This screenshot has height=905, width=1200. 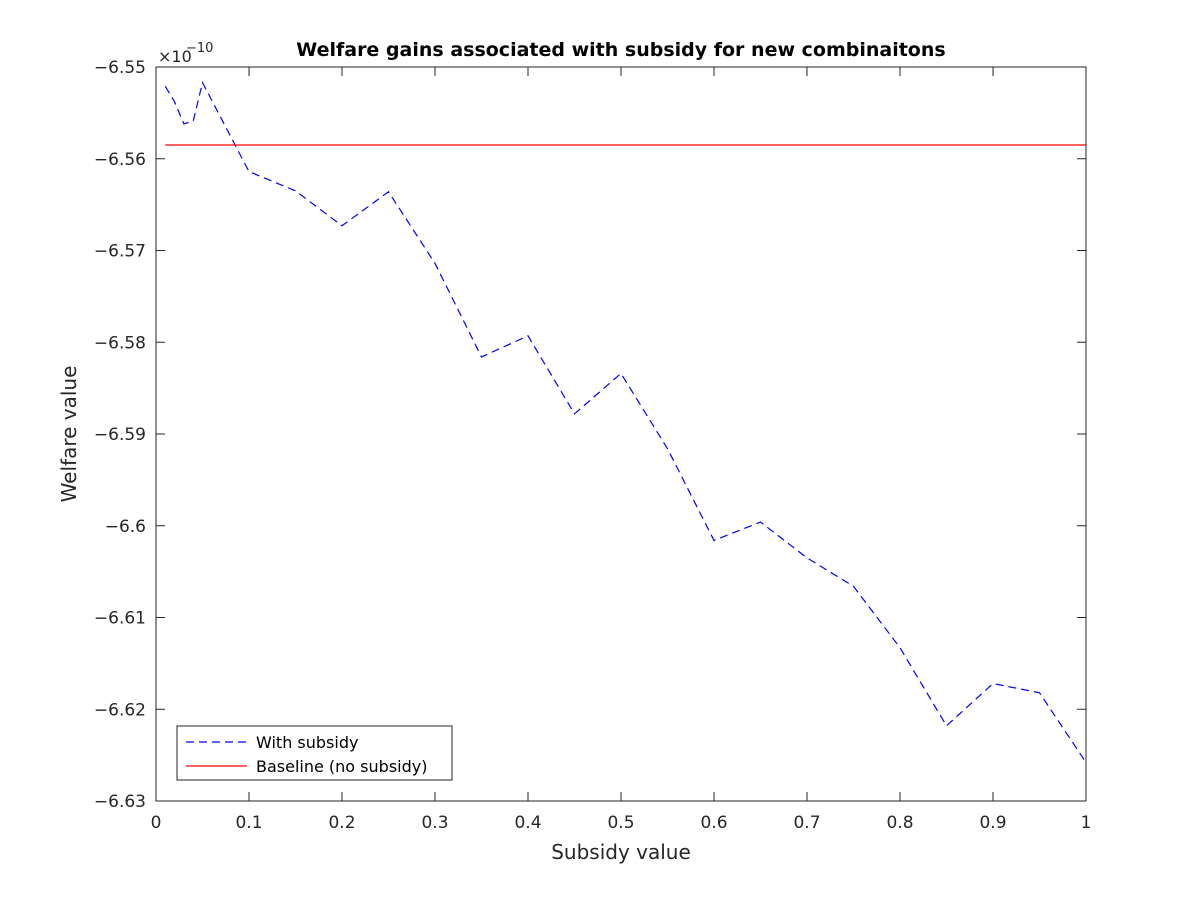 I want to click on y-tick-label: −6.63, so click(x=120, y=802).